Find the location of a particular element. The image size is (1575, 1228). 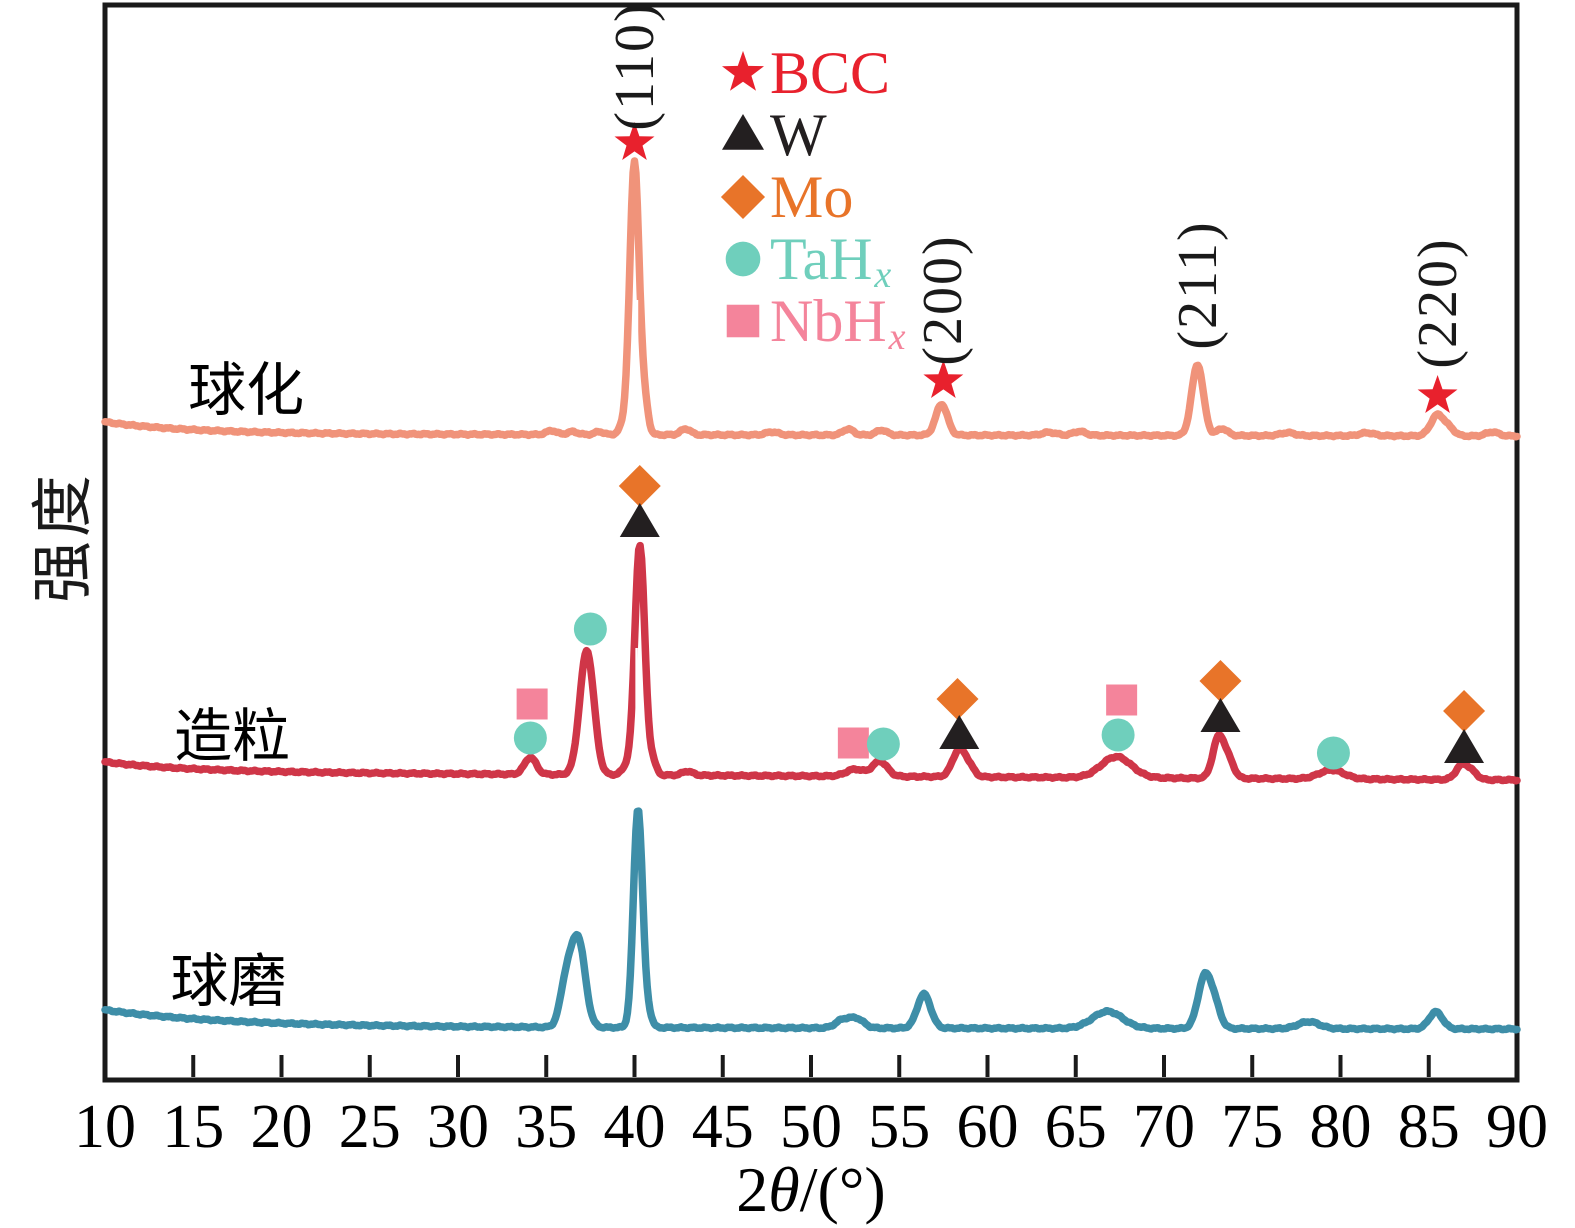

x-axis-label: 2θ/(°) is located at coordinates (810, 1190).